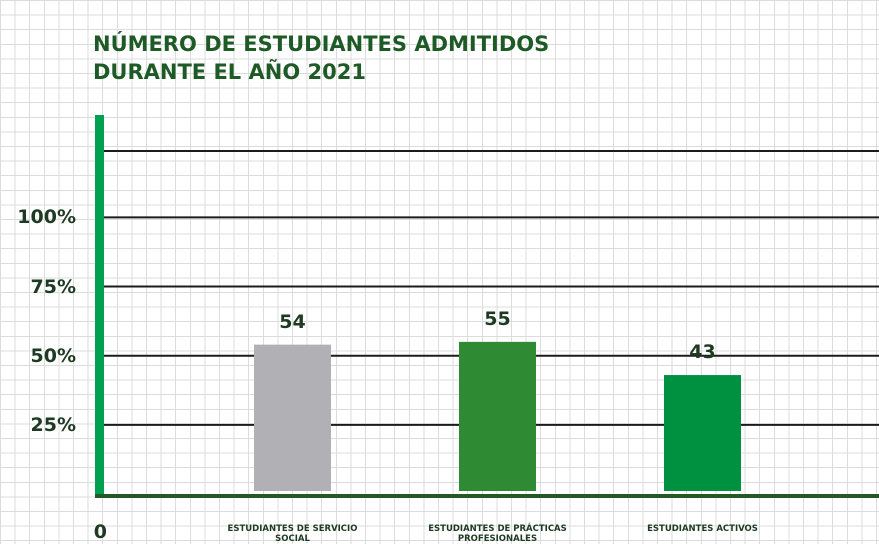 The width and height of the screenshot is (879, 544). I want to click on x-tick-label: ESTUDIANTES DE PRÁCTICAS PROFESIONALES, so click(497, 534).